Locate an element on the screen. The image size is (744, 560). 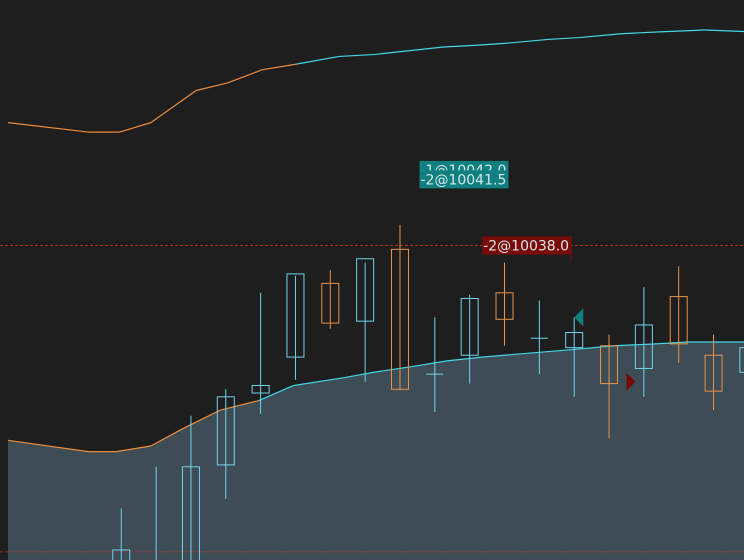
order-label-text: -2@10038.0 is located at coordinates (526, 247).